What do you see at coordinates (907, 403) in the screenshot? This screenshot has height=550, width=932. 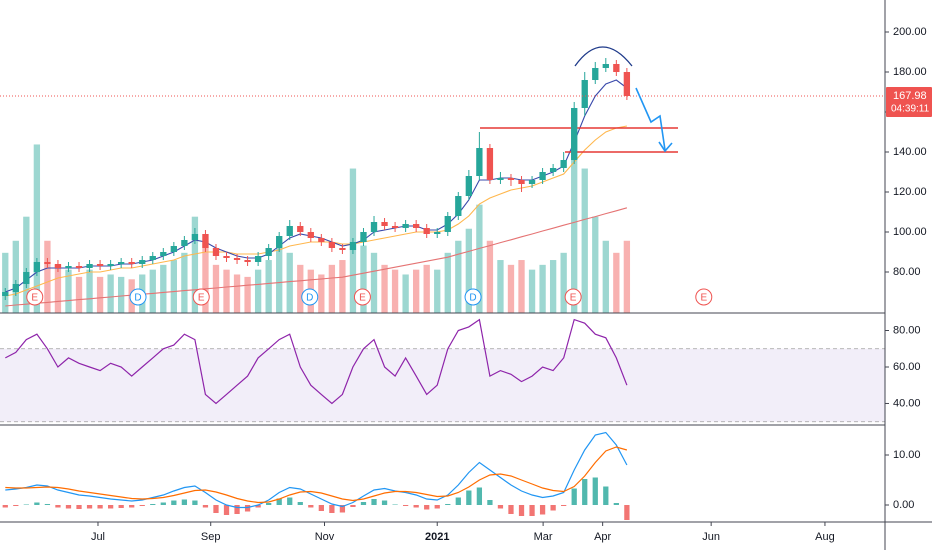 I see `y-tick-label: 40.00` at bounding box center [907, 403].